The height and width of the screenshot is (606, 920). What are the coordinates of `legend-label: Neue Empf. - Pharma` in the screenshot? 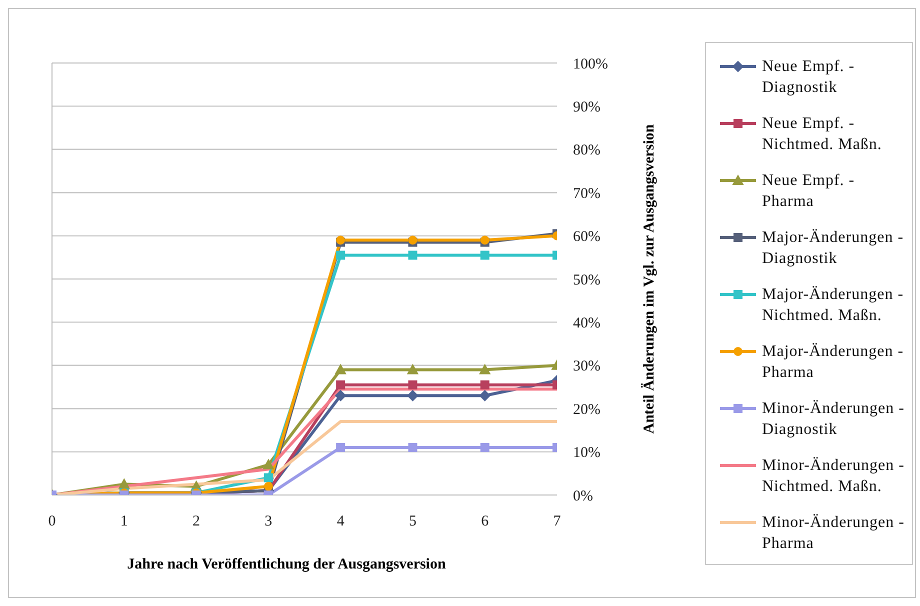 It's located at (809, 191).